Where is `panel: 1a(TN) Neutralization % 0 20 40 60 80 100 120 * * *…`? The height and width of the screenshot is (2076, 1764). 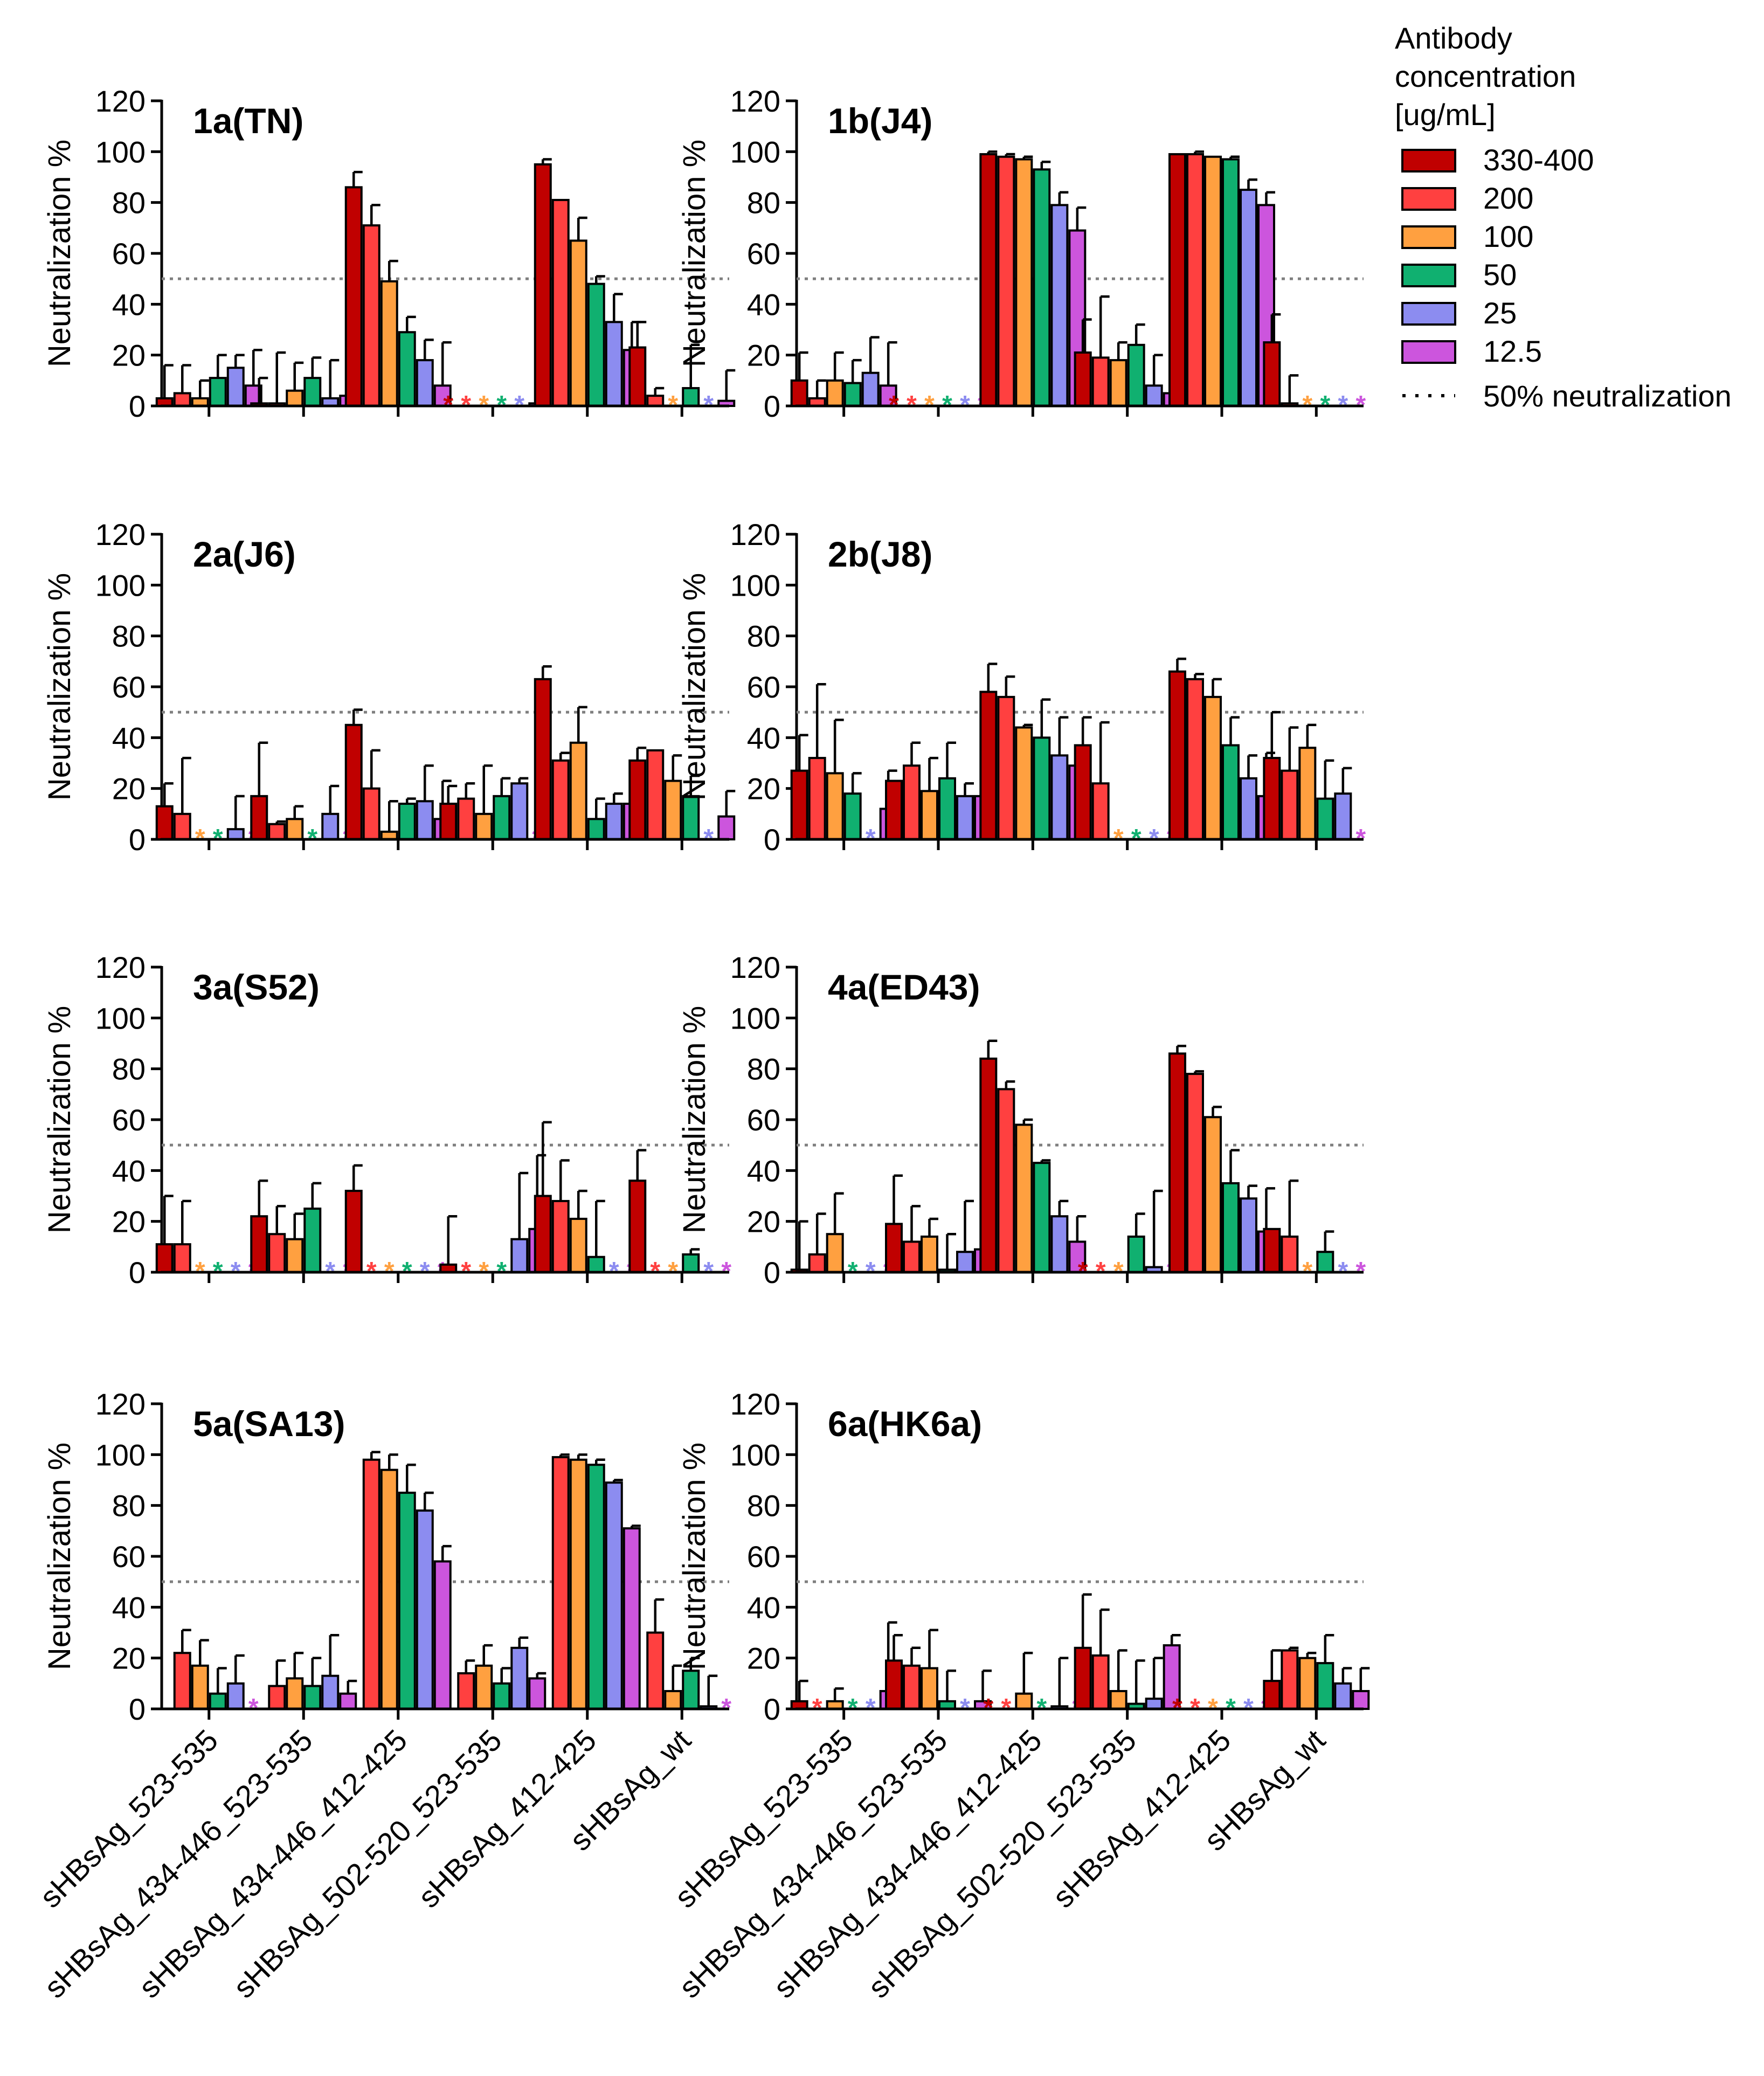
panel: 1a(TN) Neutralization % 0 20 40 60 80 100 120 * * *… is located at coordinates (389, 253).